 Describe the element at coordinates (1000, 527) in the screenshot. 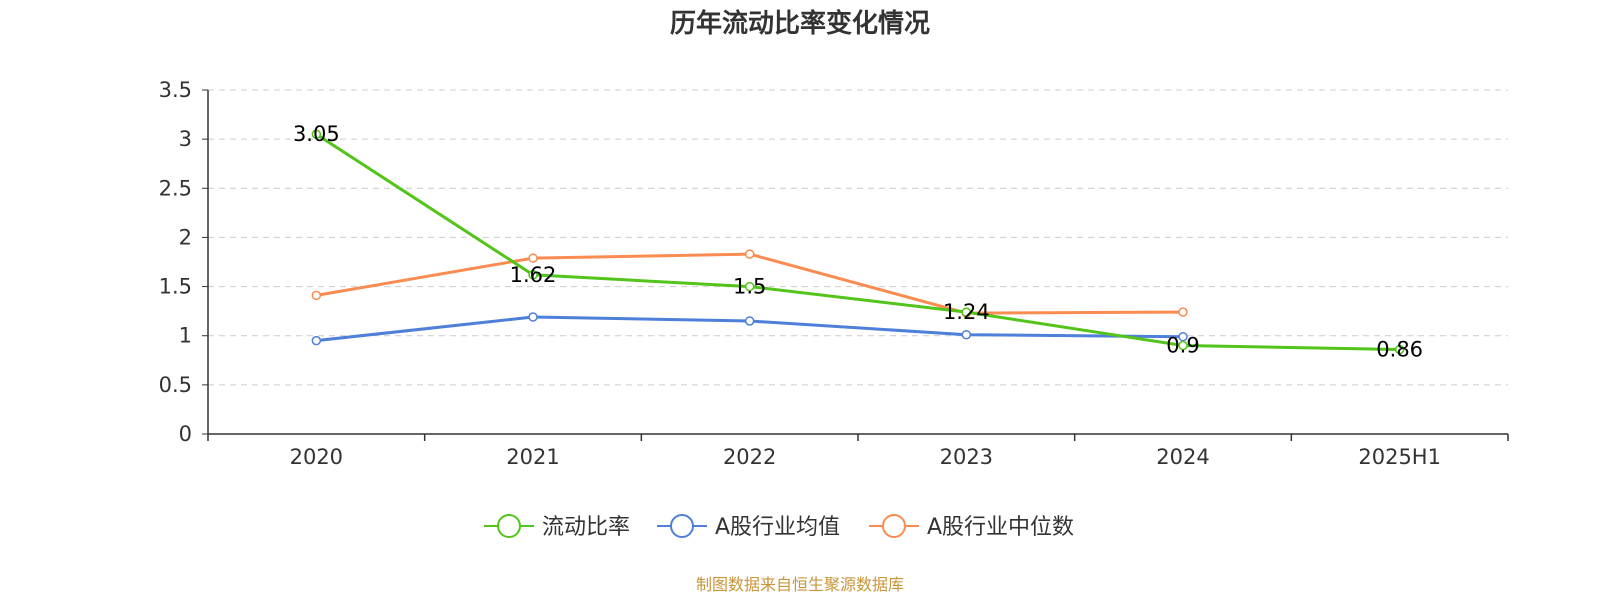

I see `legend-label: A股行业中位数` at that location.